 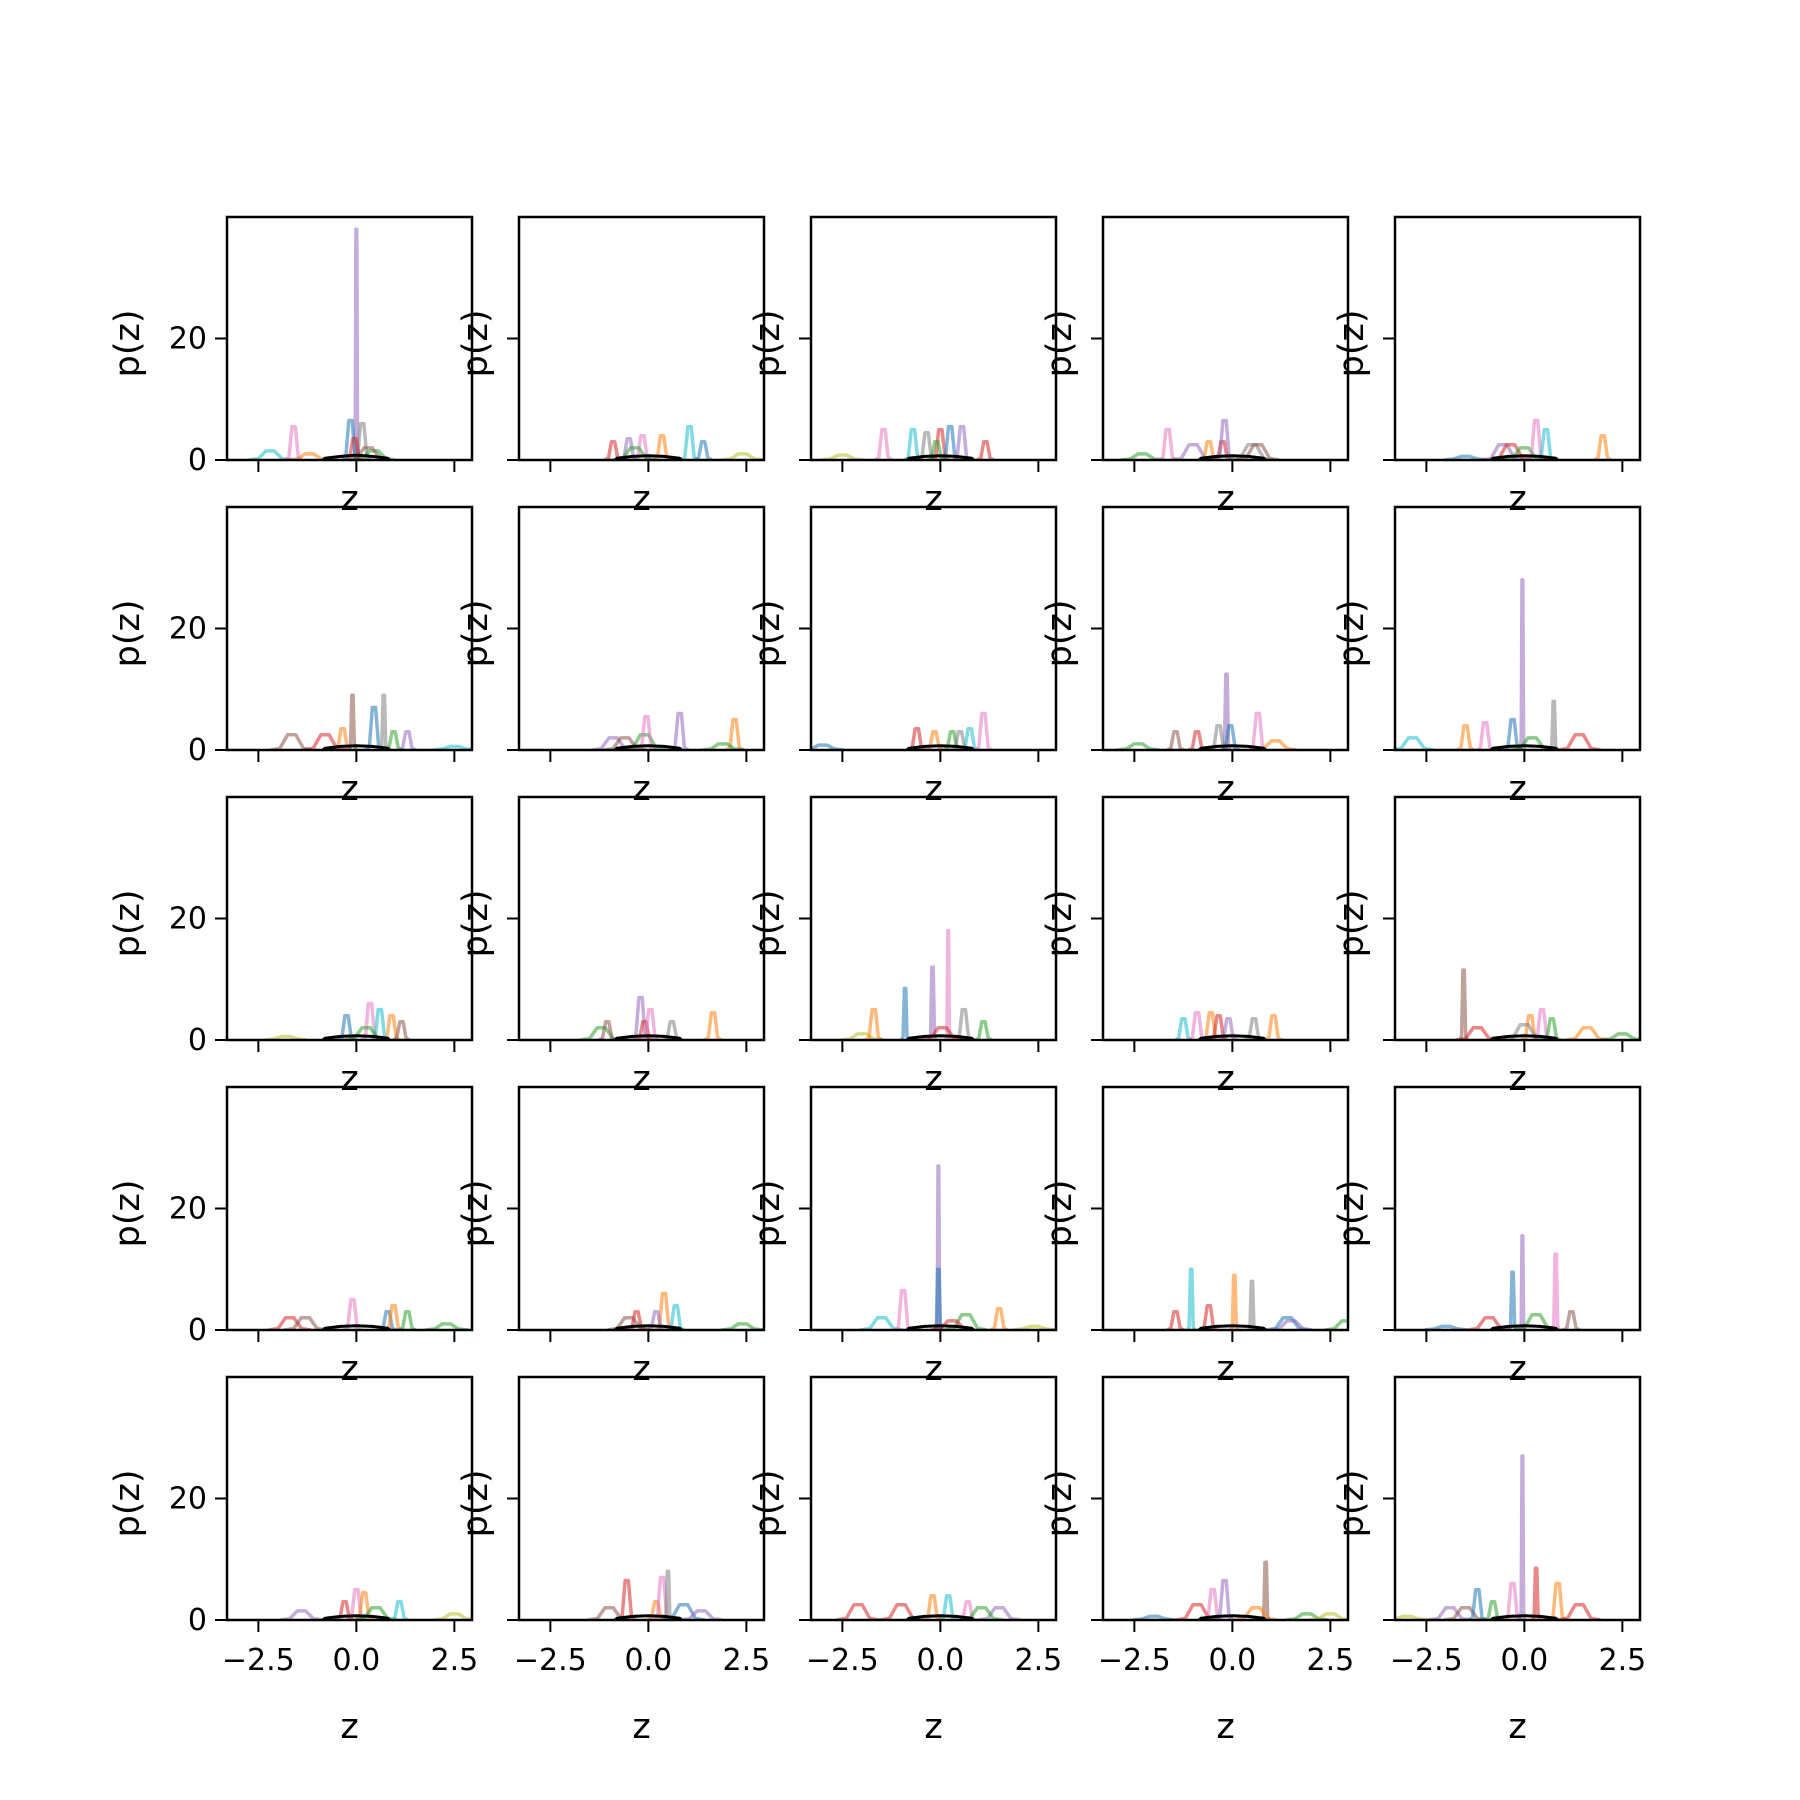 What do you see at coordinates (374, 727) in the screenshot?
I see `density-curve-blue` at bounding box center [374, 727].